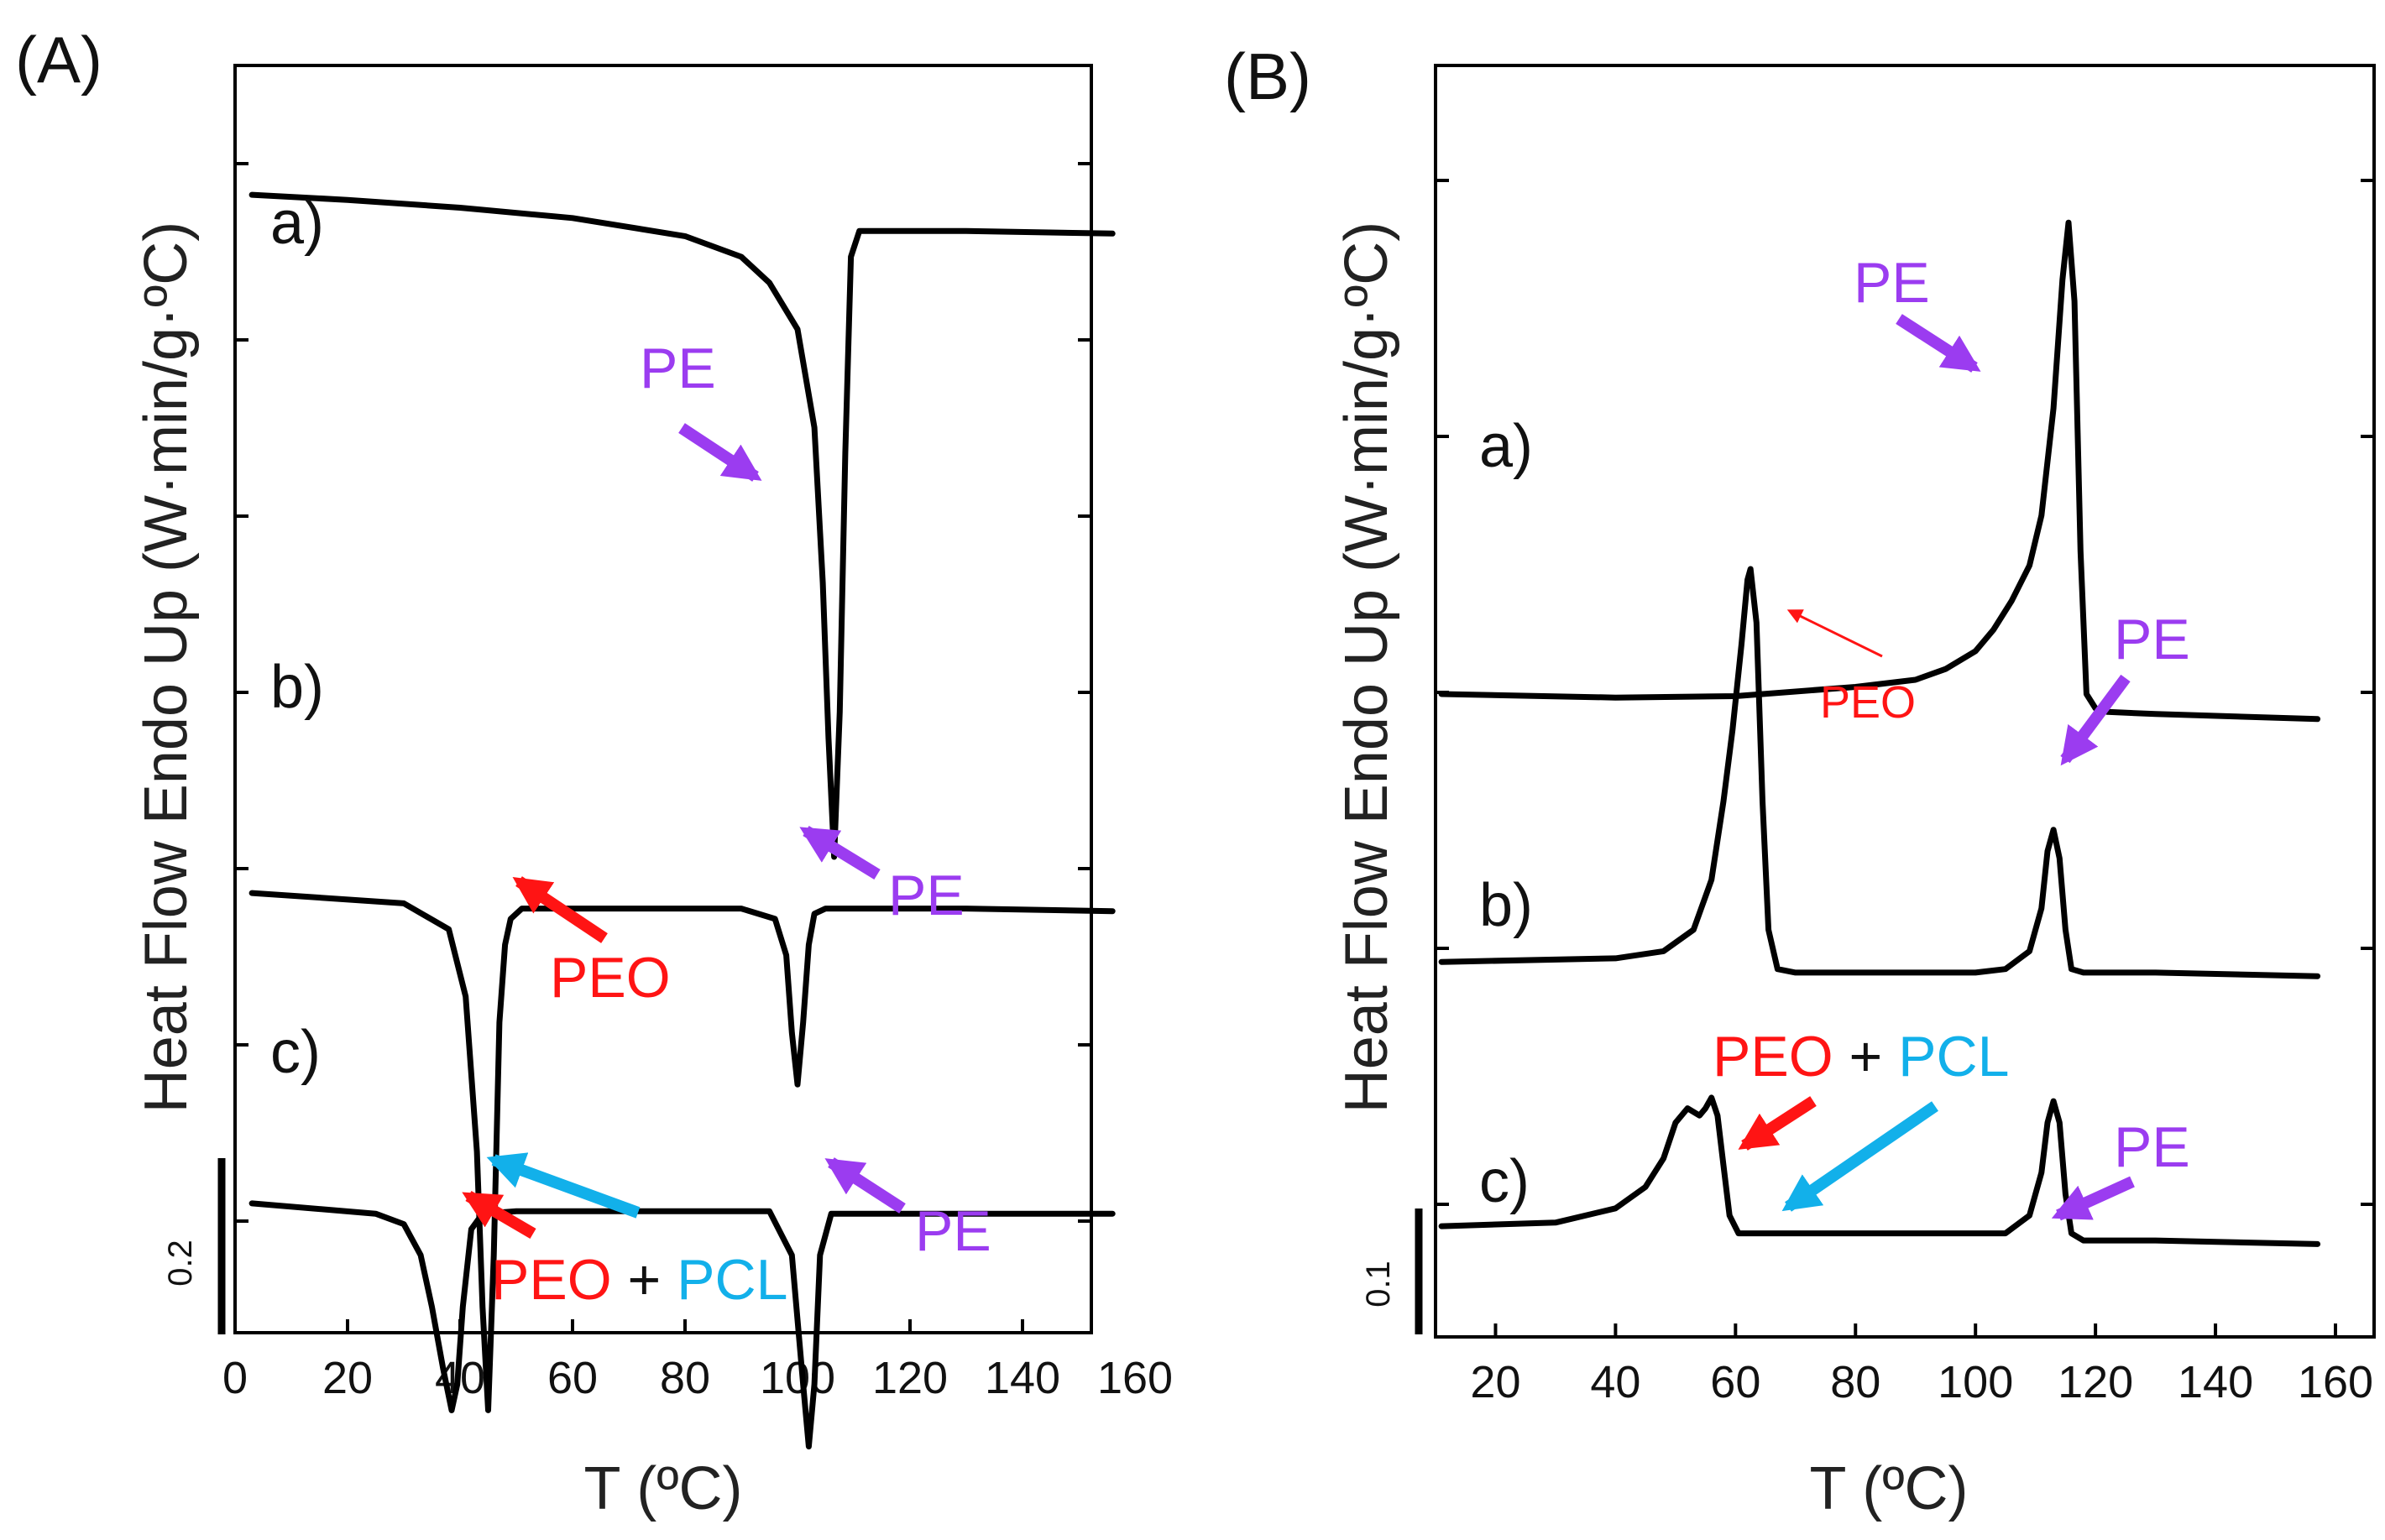 The height and width of the screenshot is (1540, 2385). Describe the element at coordinates (1506, 446) in the screenshot. I see `panel-b-curve-label-a: a)` at that location.